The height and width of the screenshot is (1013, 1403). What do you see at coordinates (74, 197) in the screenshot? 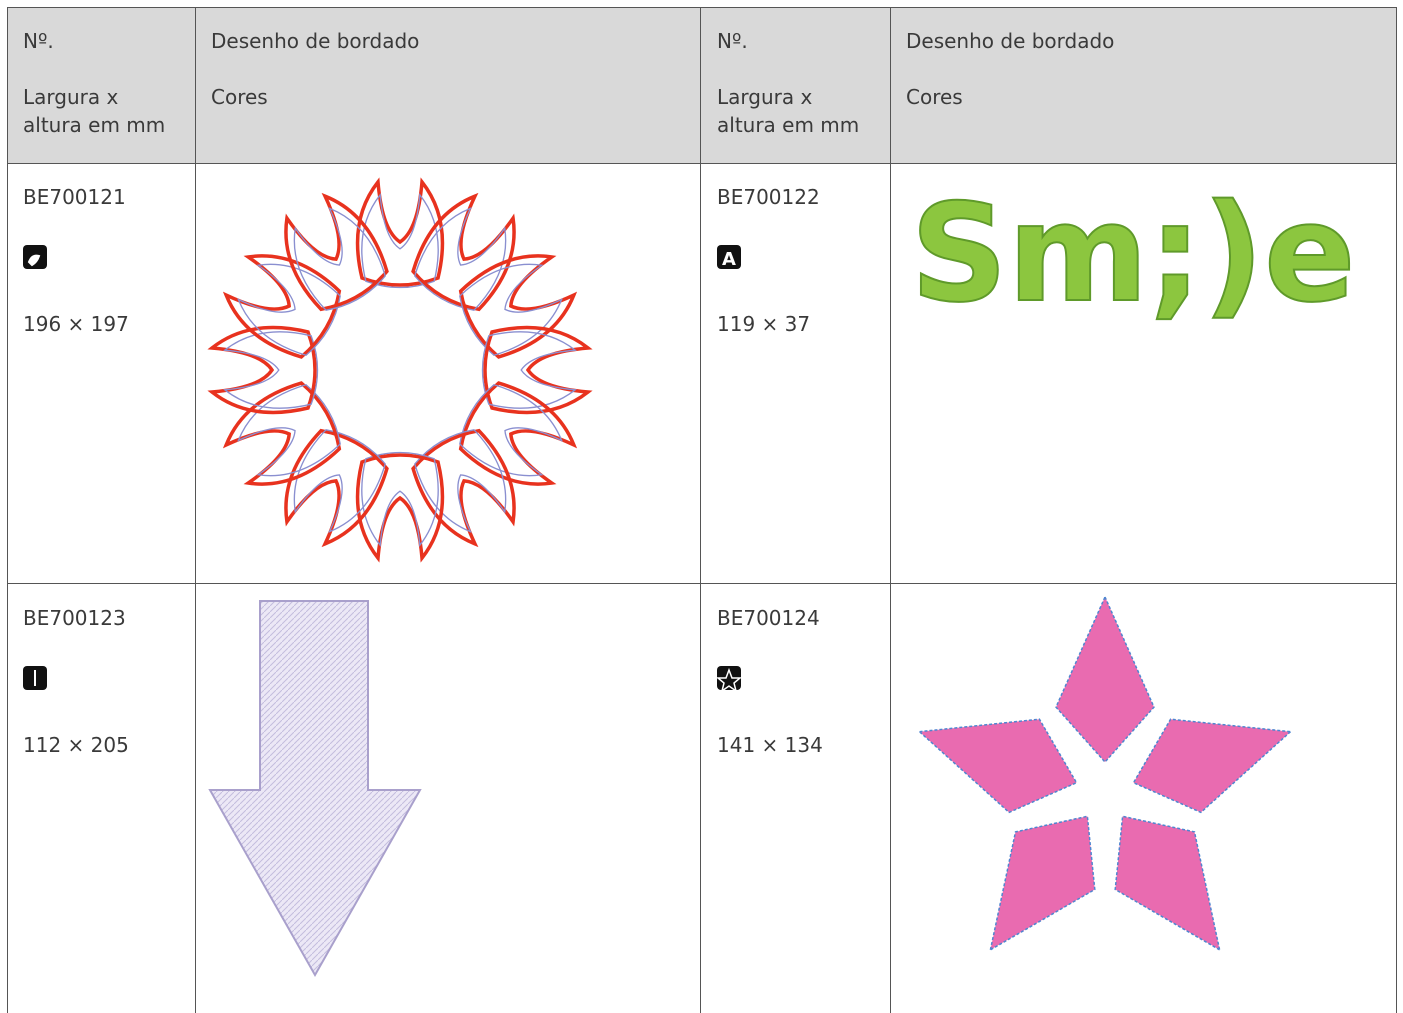
I see `design-number: BE700121` at bounding box center [74, 197].